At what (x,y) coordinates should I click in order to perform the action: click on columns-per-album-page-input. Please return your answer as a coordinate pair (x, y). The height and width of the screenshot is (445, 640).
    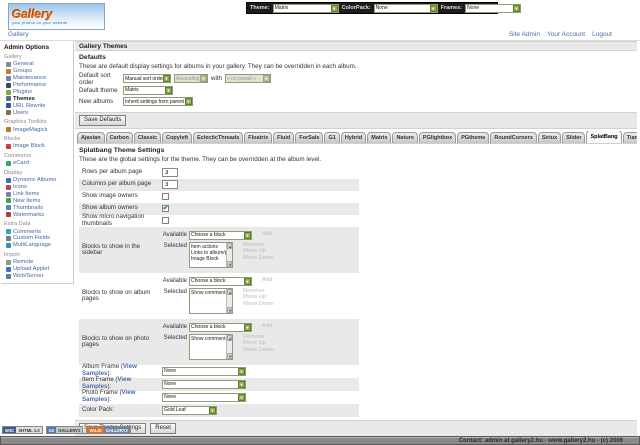
    Looking at the image, I should click on (170, 184).